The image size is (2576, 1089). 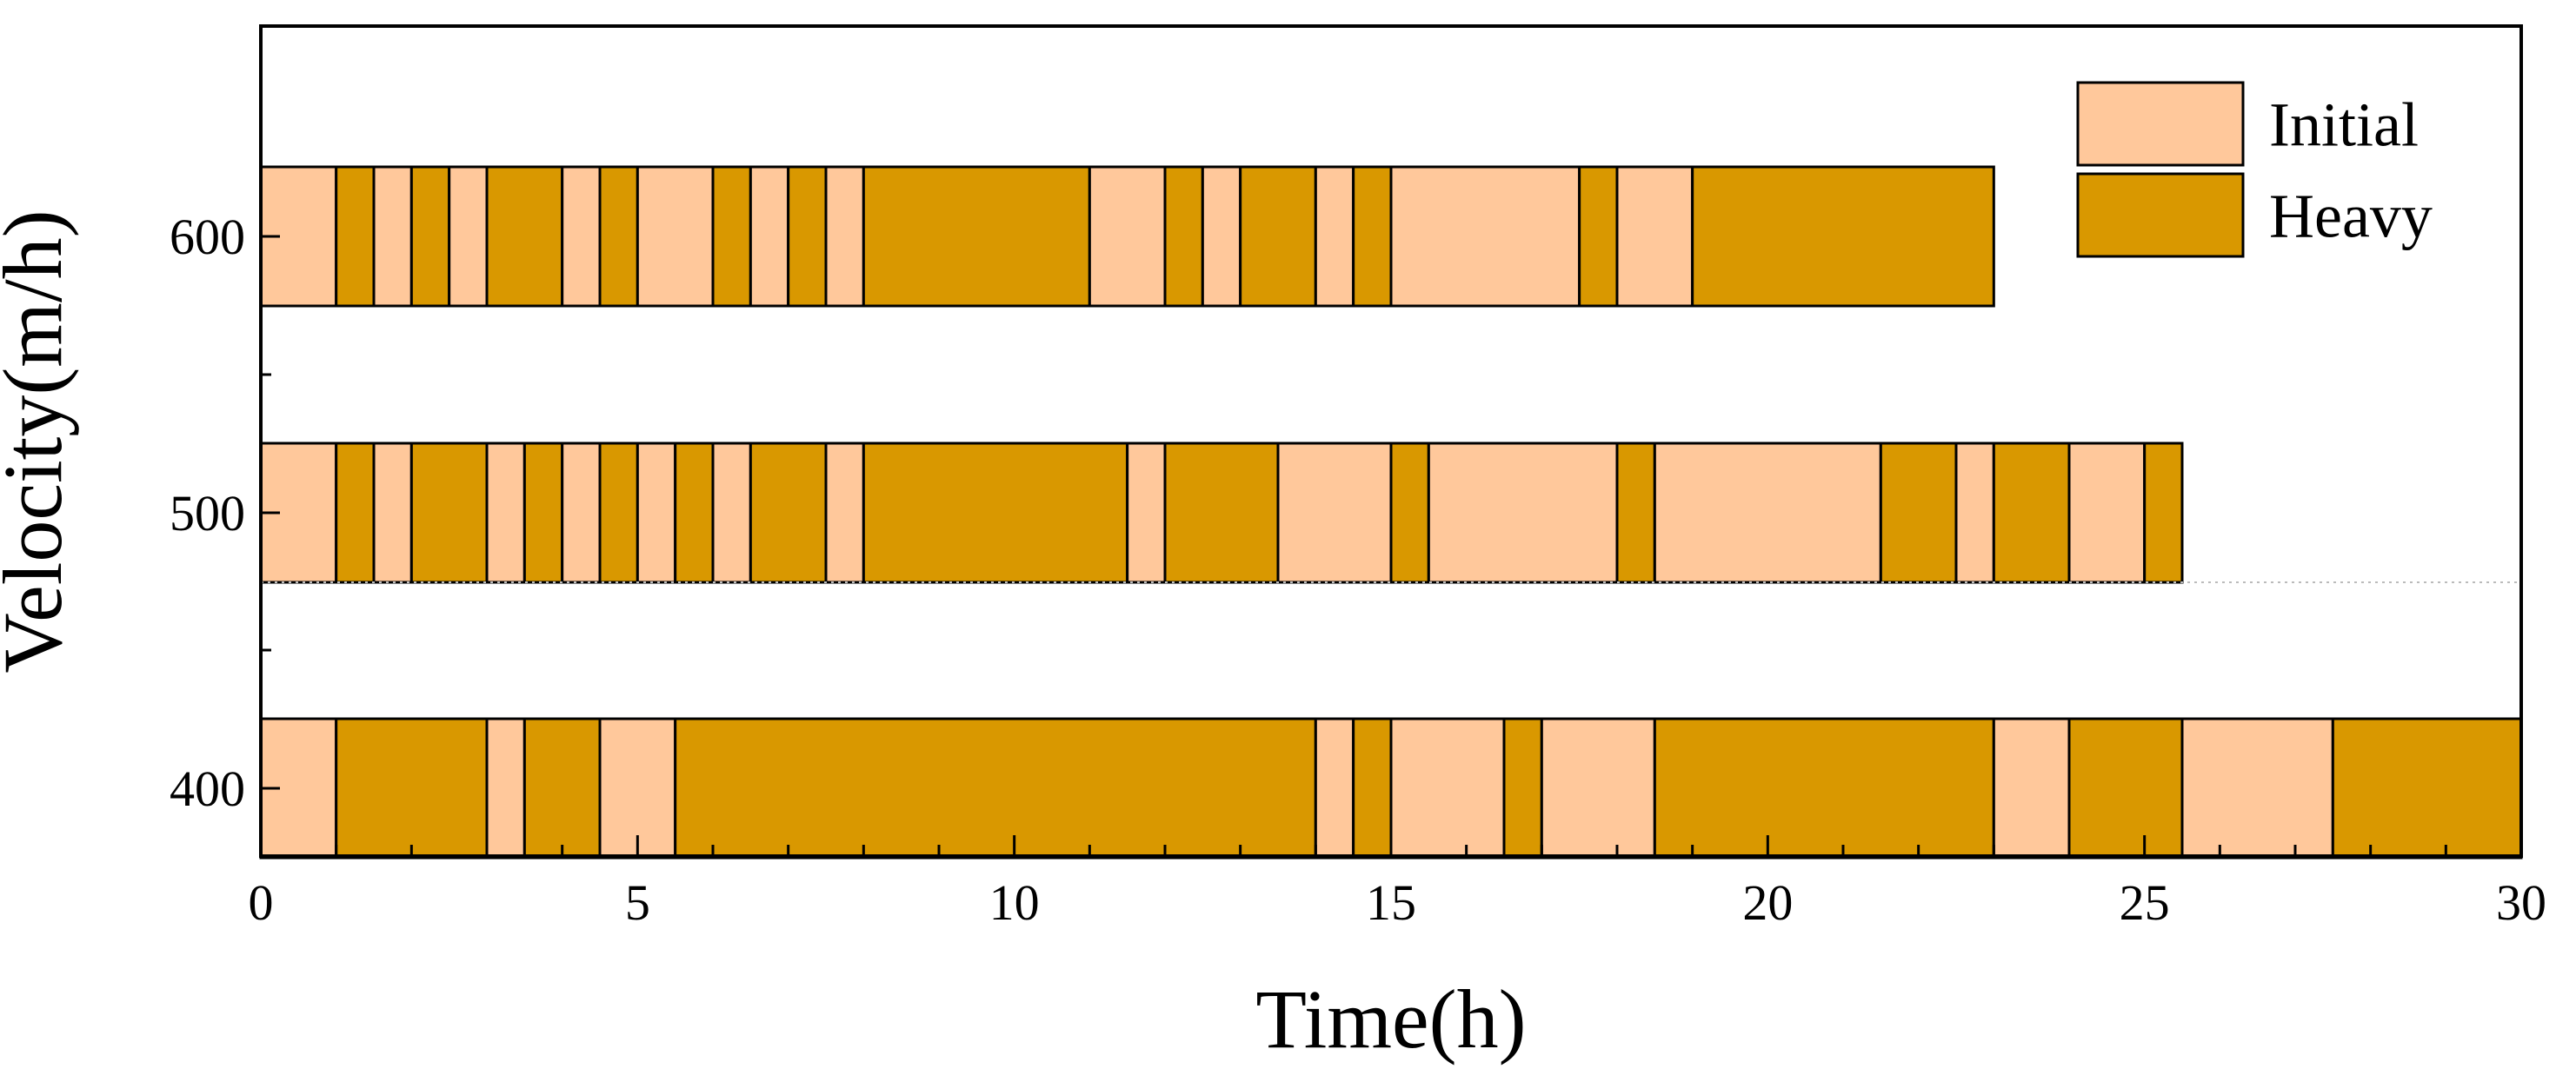 What do you see at coordinates (207, 237) in the screenshot?
I see `y-tick-label-600: 600` at bounding box center [207, 237].